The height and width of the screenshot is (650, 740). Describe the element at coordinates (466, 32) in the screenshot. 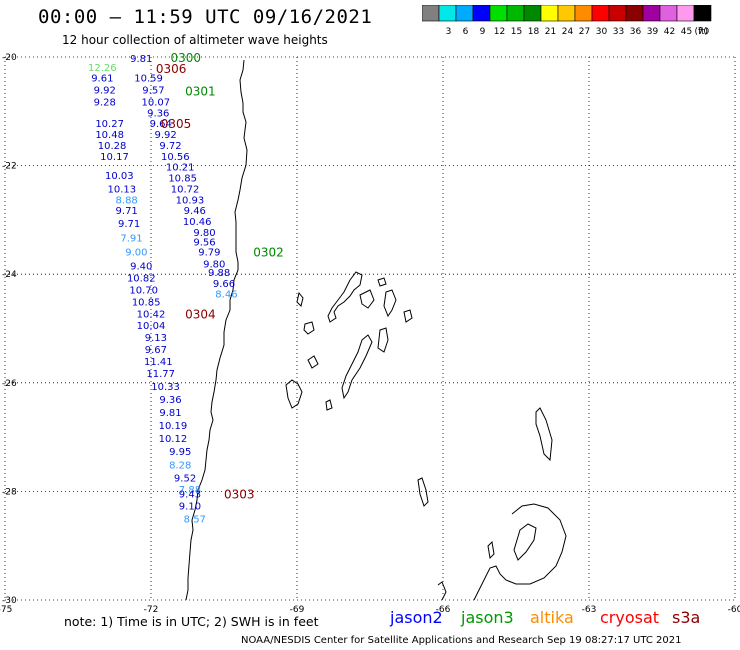

I see `legend-label: 6` at that location.